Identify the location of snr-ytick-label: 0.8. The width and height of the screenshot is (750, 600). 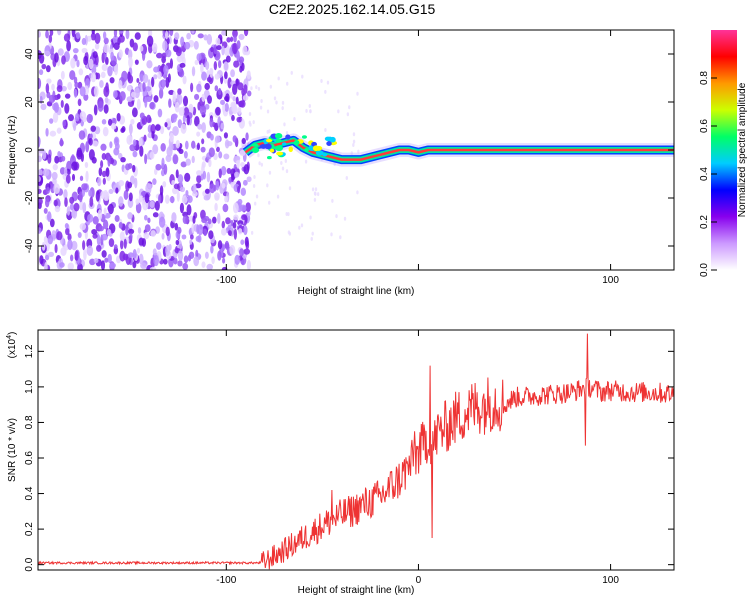
(29, 422).